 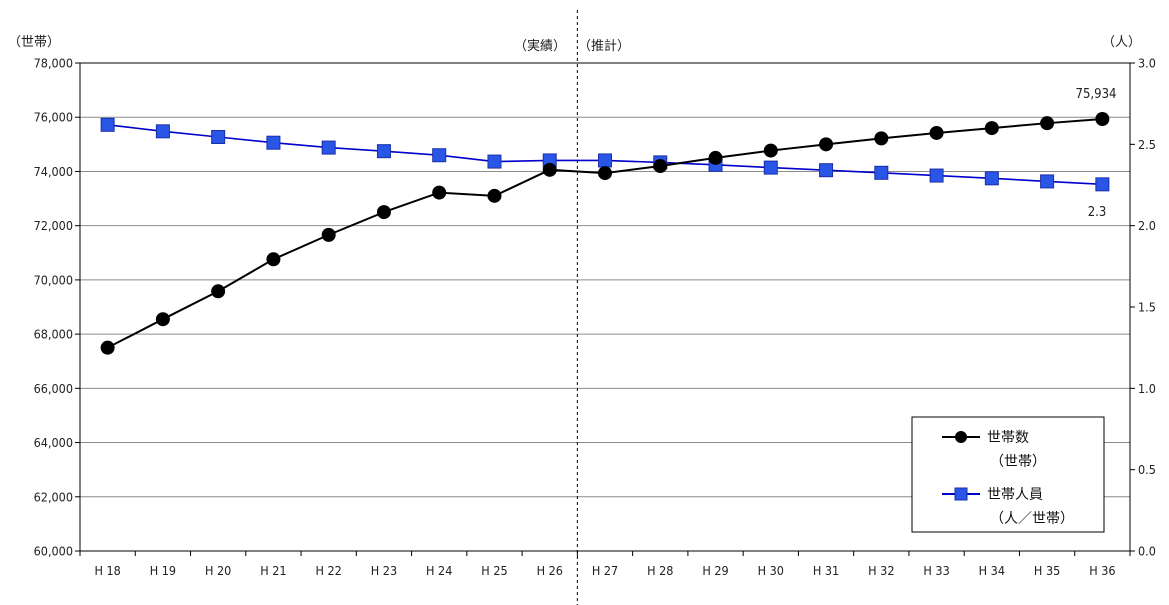 I want to click on x-tick-label: H 34, so click(x=992, y=570).